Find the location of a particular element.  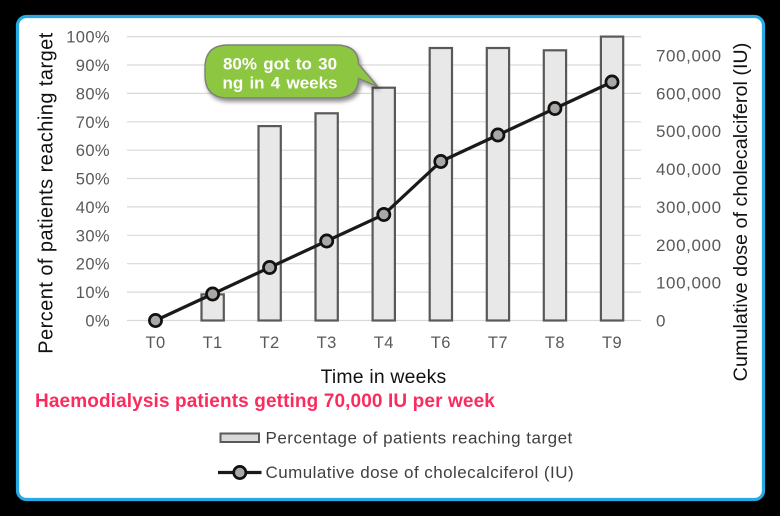

svg-text: T4 is located at coordinates (384, 343).